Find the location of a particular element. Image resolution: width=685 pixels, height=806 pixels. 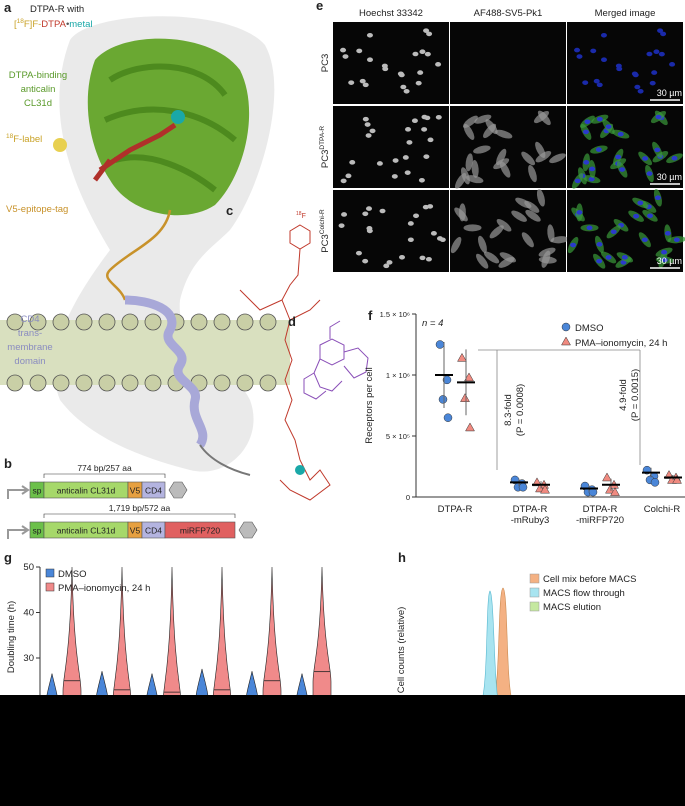

y-tick-label: 1.5 × 10⁶ is located at coordinates (395, 314).